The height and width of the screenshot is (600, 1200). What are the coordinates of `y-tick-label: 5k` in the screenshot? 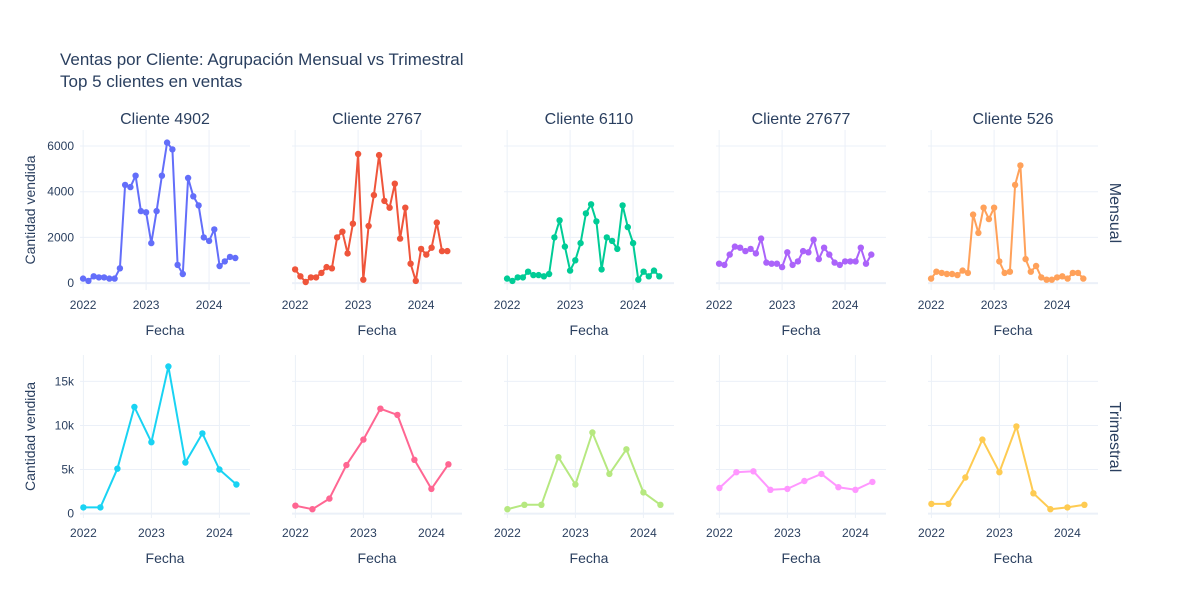 It's located at (68, 470).